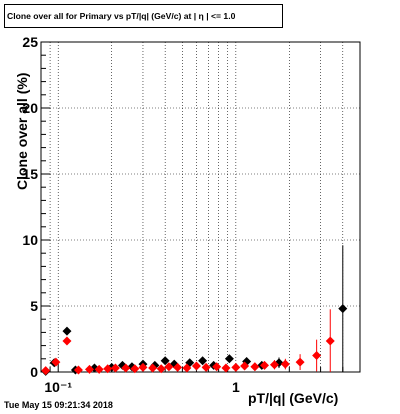 The width and height of the screenshot is (400, 414). I want to click on y-tick-label: 5, so click(34, 306).